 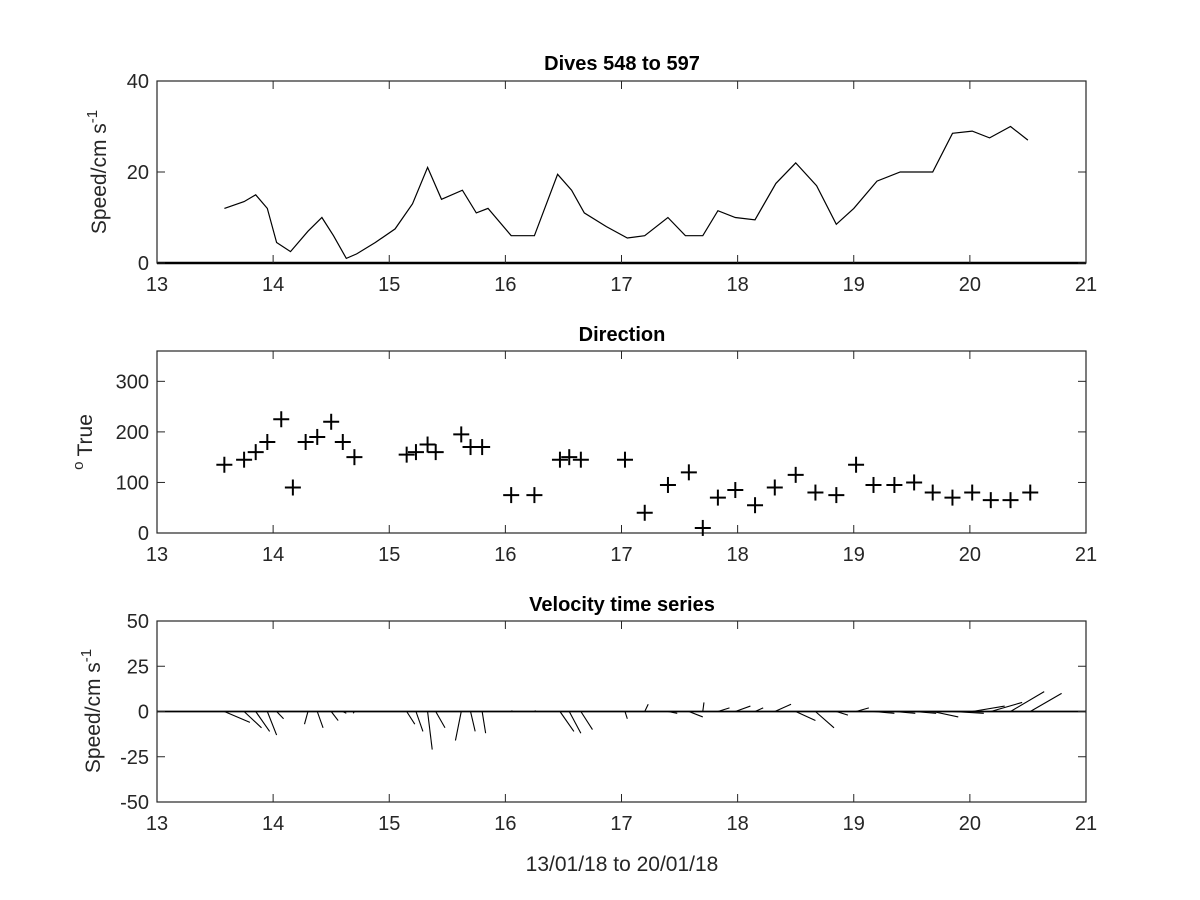 I want to click on direction-series, so click(x=627, y=473).